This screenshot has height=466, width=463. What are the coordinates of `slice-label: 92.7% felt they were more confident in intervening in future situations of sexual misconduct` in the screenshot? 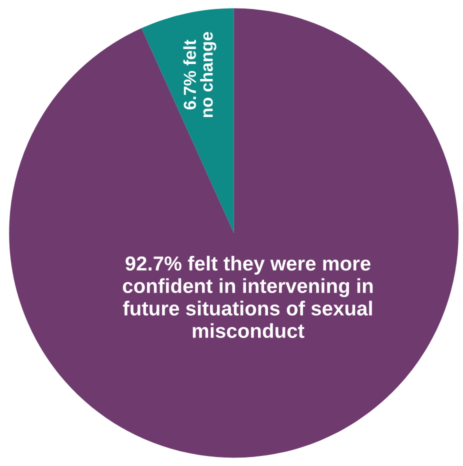 It's located at (247, 297).